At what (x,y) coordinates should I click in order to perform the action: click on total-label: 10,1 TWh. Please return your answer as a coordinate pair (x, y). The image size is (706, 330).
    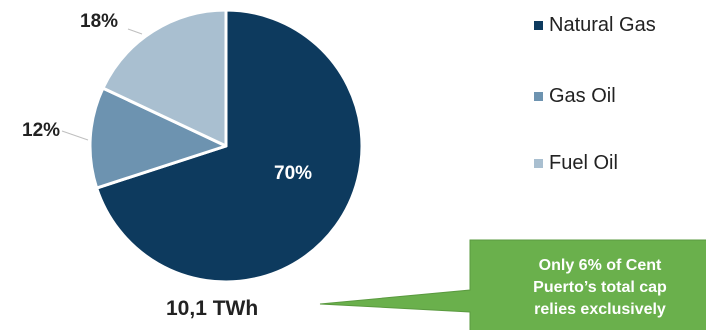
    Looking at the image, I should click on (212, 308).